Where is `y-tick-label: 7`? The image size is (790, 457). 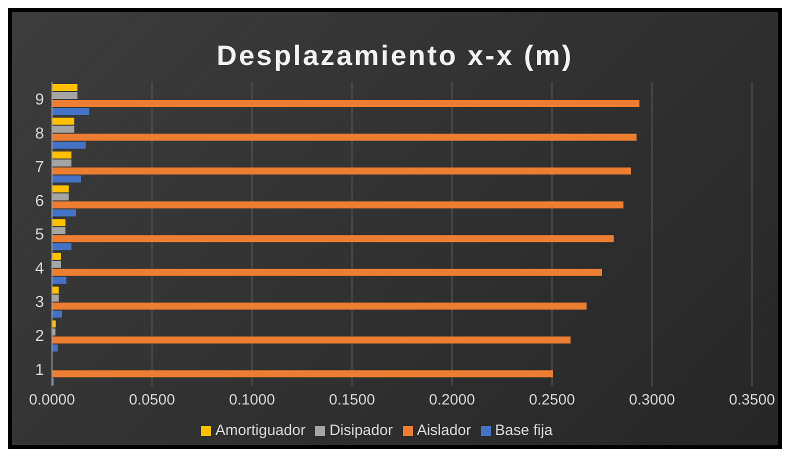 y-tick-label: 7 is located at coordinates (39, 167).